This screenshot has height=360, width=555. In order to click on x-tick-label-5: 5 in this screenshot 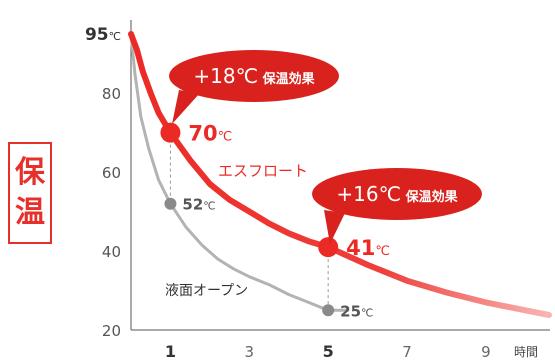, I will do `click(328, 351)`.